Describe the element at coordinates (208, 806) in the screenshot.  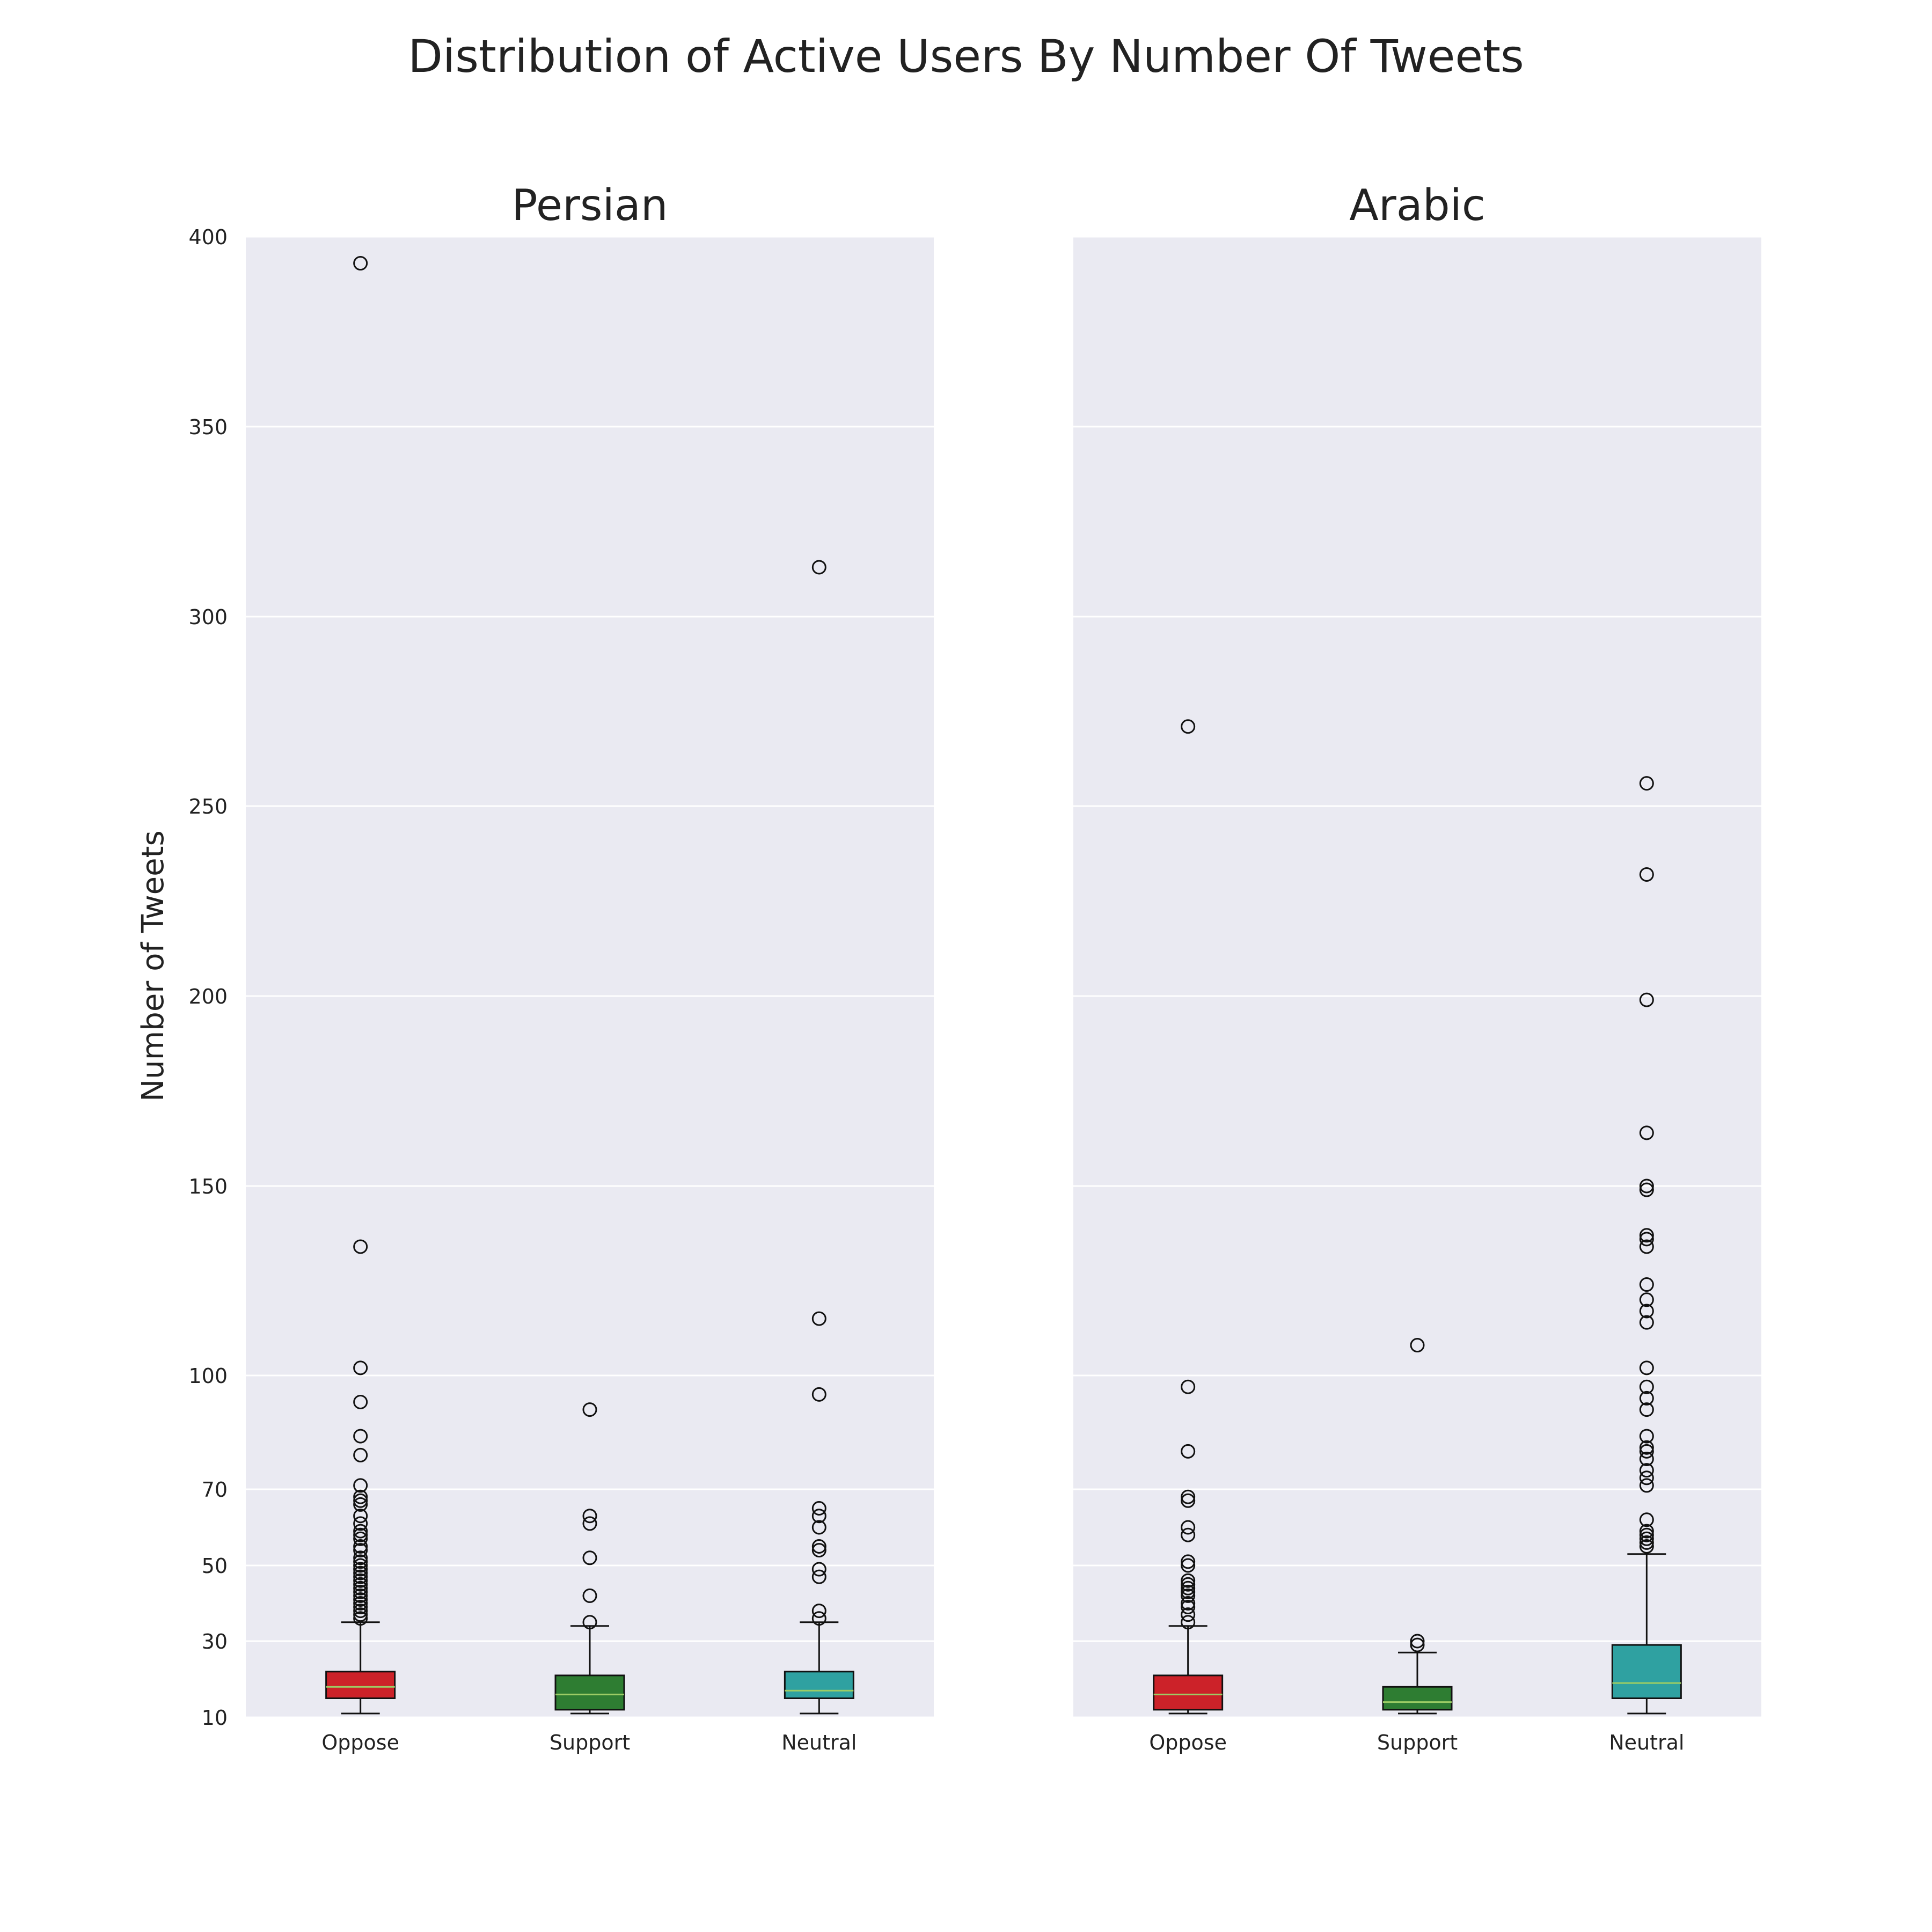
I see `y-tick-label: 250` at that location.